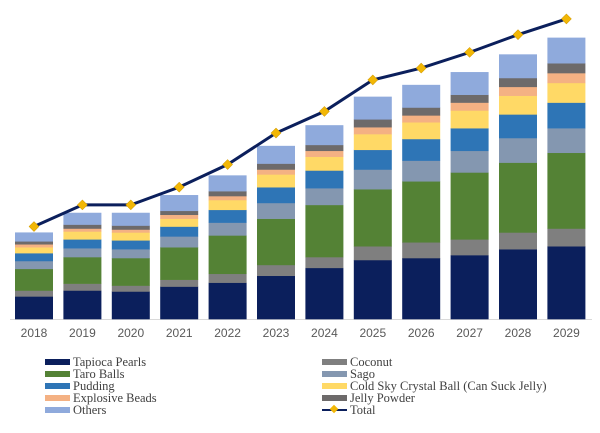 The height and width of the screenshot is (433, 600). Describe the element at coordinates (101, 362) in the screenshot. I see `legend-item-tapioca-pearls: Tapioca Pearls` at that location.